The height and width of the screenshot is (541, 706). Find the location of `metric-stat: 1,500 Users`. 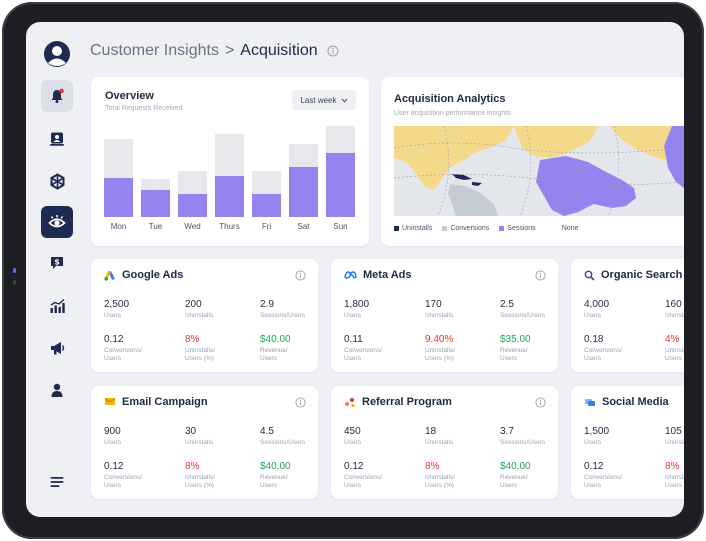

metric-stat: 1,500 Users is located at coordinates (596, 436).